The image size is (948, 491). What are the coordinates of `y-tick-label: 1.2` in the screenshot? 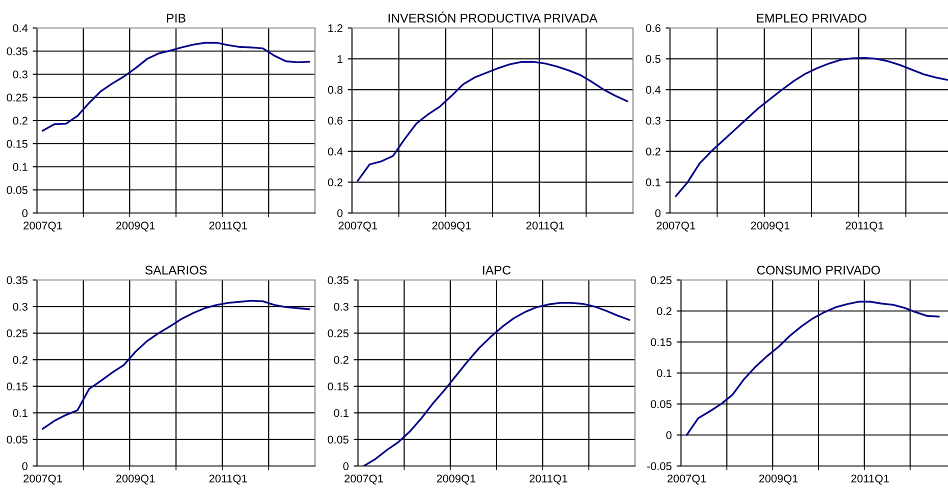 It's located at (335, 28).